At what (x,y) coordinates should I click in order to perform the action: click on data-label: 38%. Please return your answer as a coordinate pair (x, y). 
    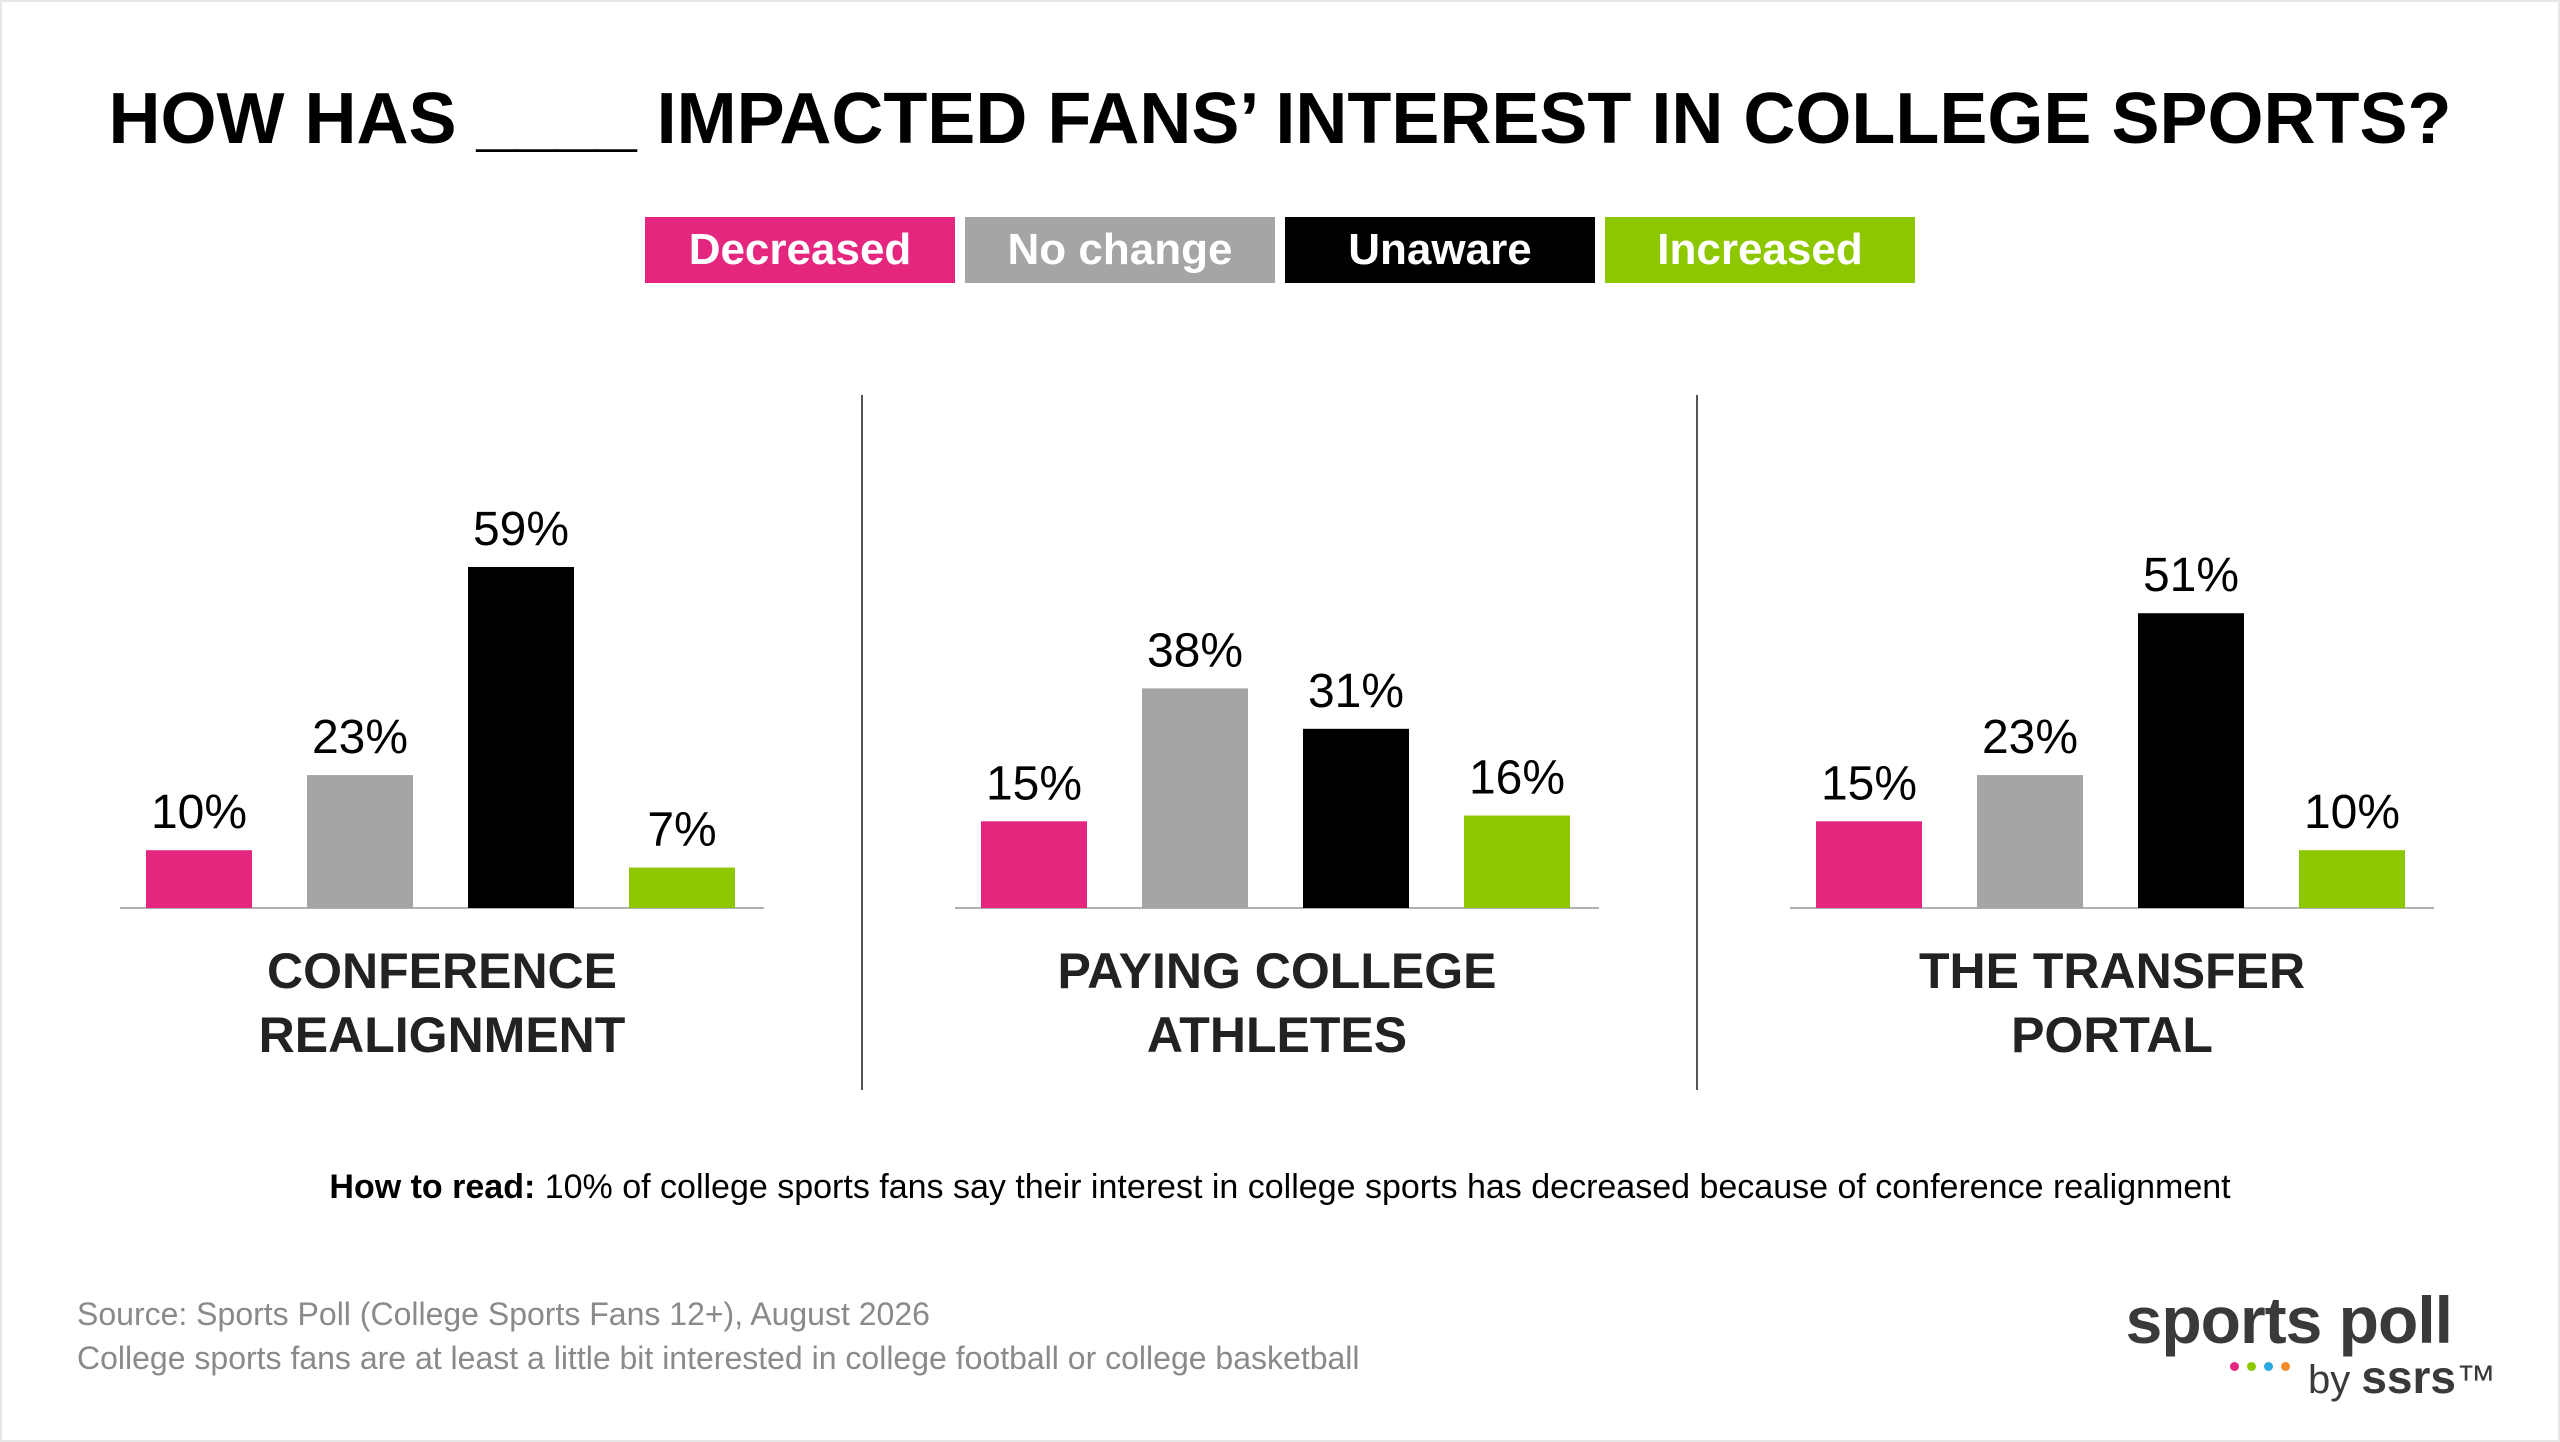
    Looking at the image, I should click on (1195, 650).